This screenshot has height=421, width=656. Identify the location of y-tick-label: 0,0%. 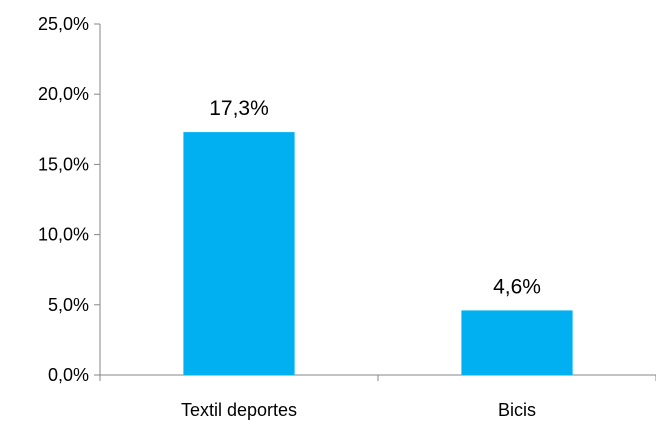
(68, 375).